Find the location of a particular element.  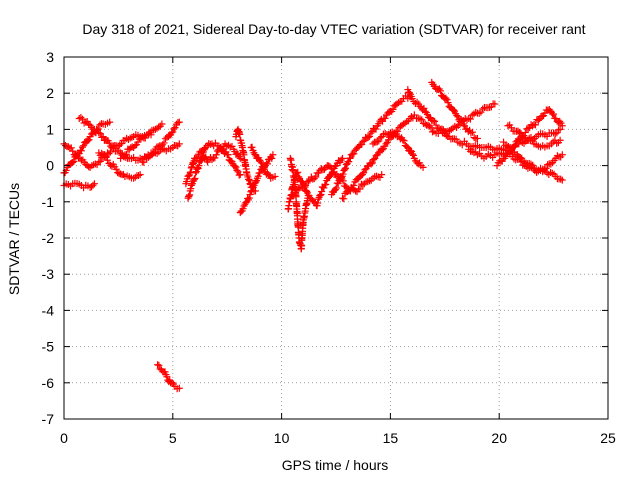

y-tick-label: -5 is located at coordinates (48, 347).